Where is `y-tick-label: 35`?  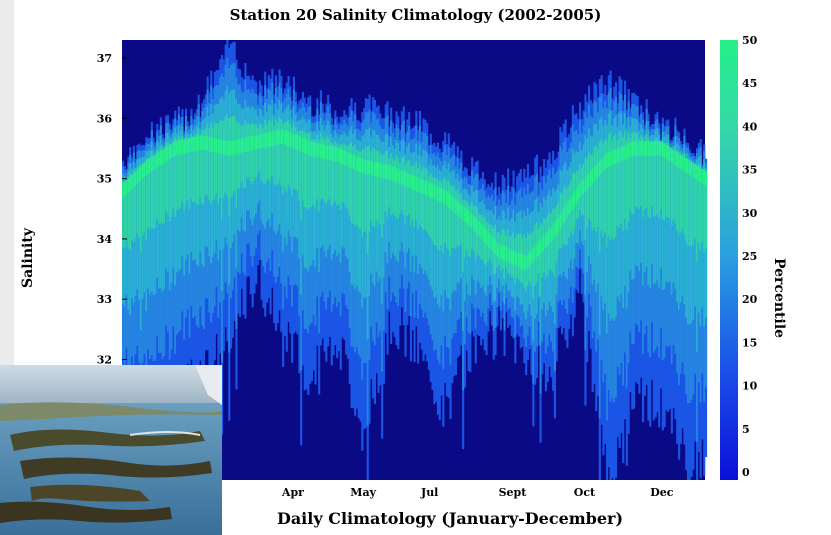
y-tick-label: 35 is located at coordinates (104, 179).